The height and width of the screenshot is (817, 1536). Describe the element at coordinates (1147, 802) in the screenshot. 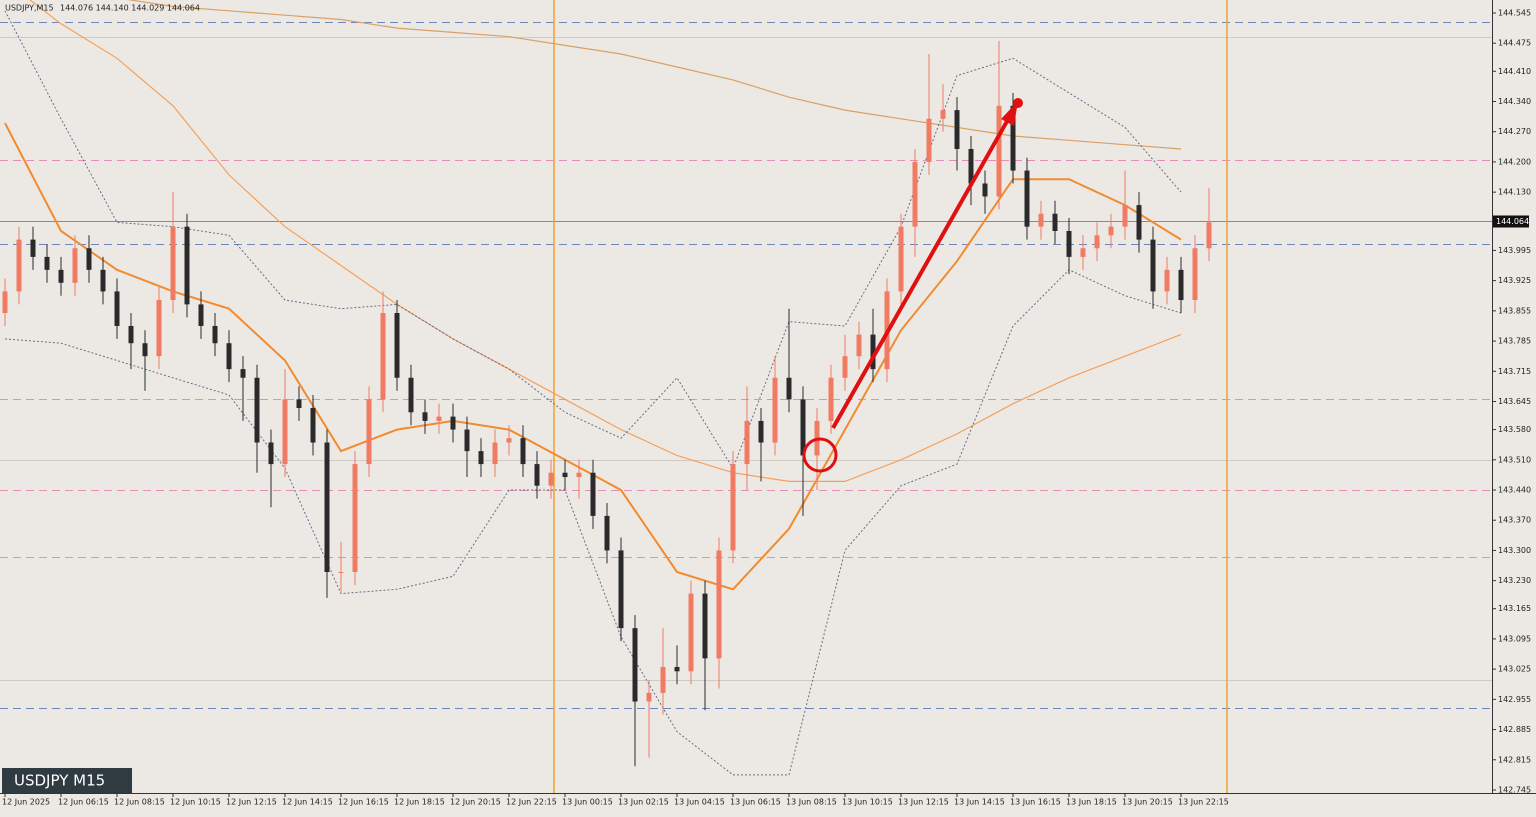

I see `x-tick-label: 13 Jun 20:15` at that location.